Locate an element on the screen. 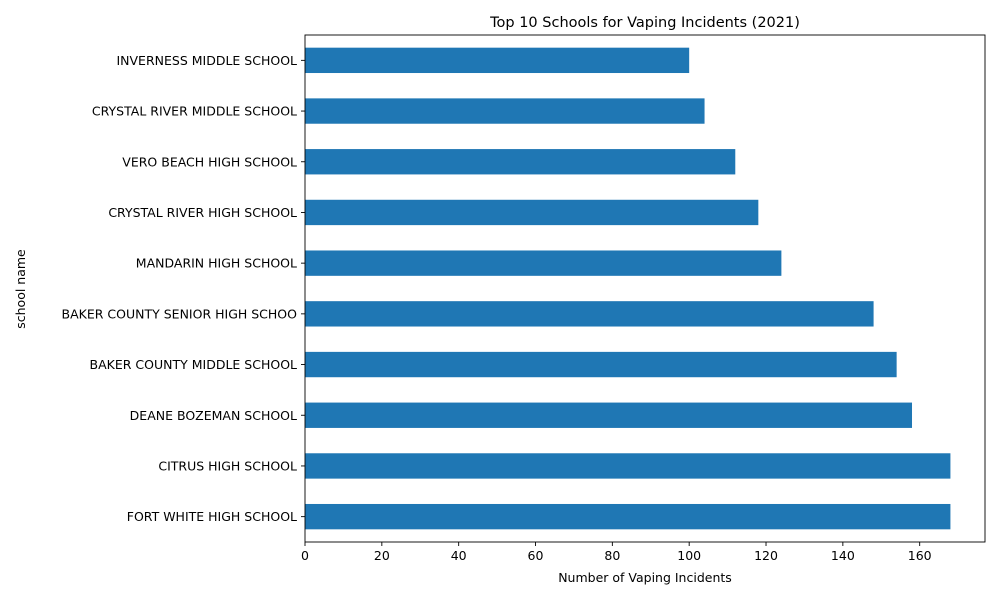 The height and width of the screenshot is (600, 1000). y-tick-label: MANDARIN HIGH SCHOOL is located at coordinates (216, 263).